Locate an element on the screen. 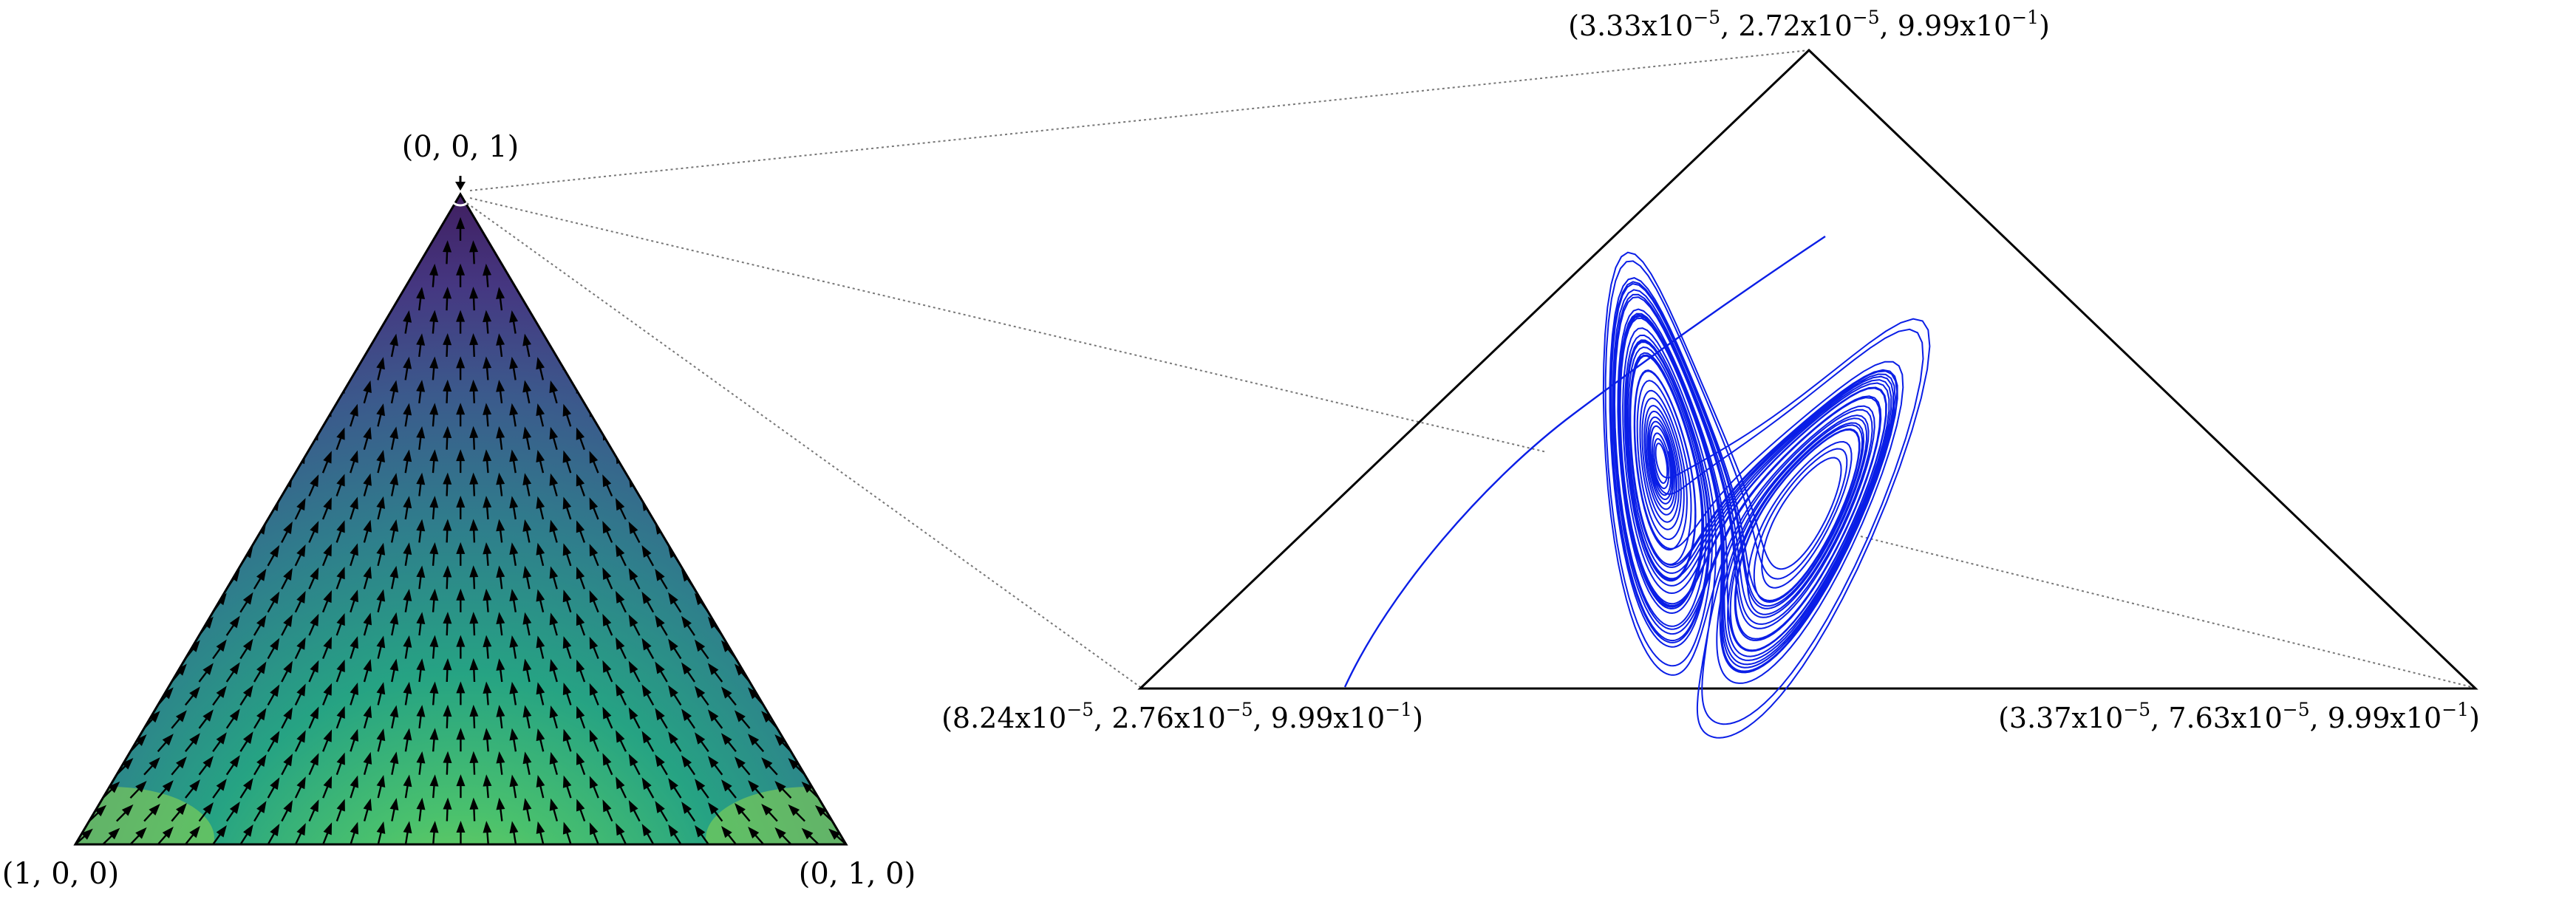  connector-middle is located at coordinates (1008, 325).